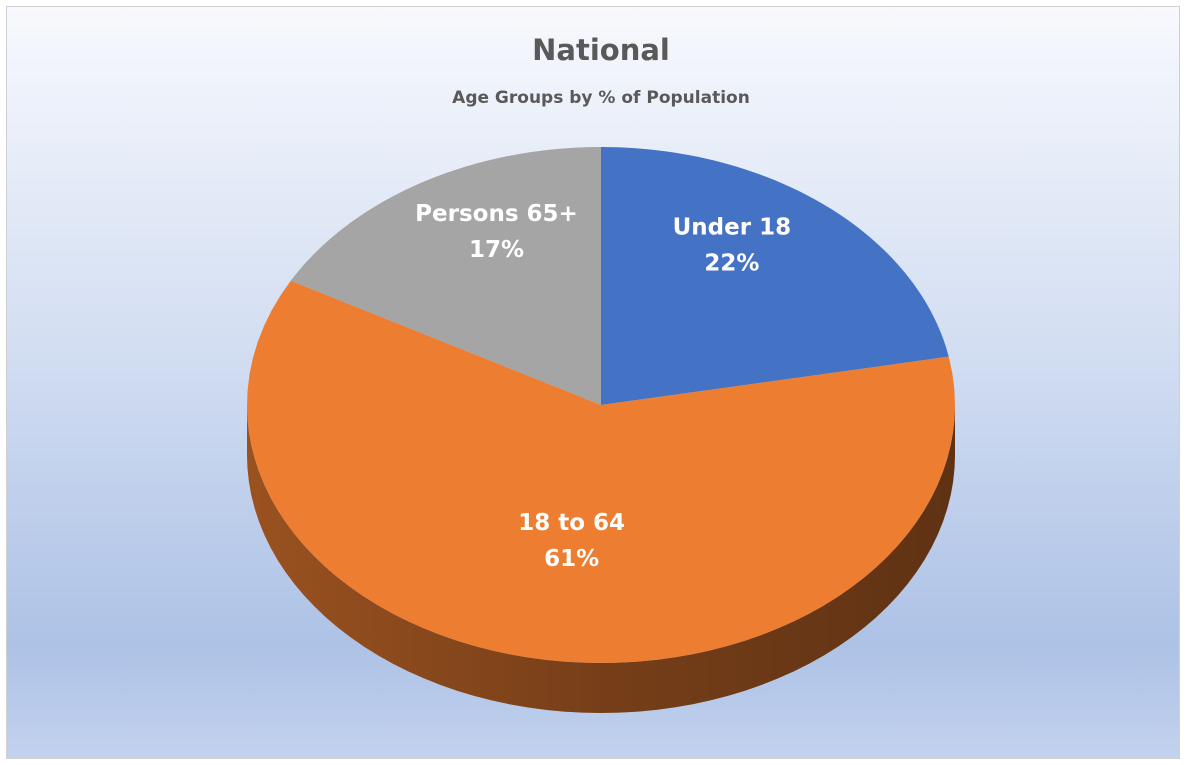 This screenshot has height=765, width=1186. What do you see at coordinates (731, 263) in the screenshot?
I see `data-label-value: 22%` at bounding box center [731, 263].